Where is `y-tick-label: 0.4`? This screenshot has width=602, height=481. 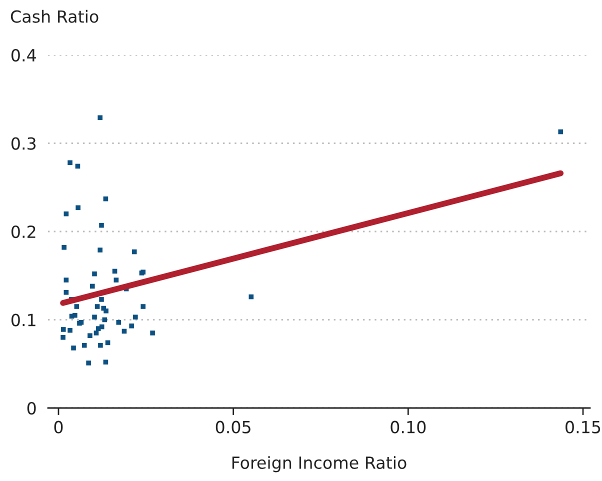 y-tick-label: 0.4 is located at coordinates (23, 55).